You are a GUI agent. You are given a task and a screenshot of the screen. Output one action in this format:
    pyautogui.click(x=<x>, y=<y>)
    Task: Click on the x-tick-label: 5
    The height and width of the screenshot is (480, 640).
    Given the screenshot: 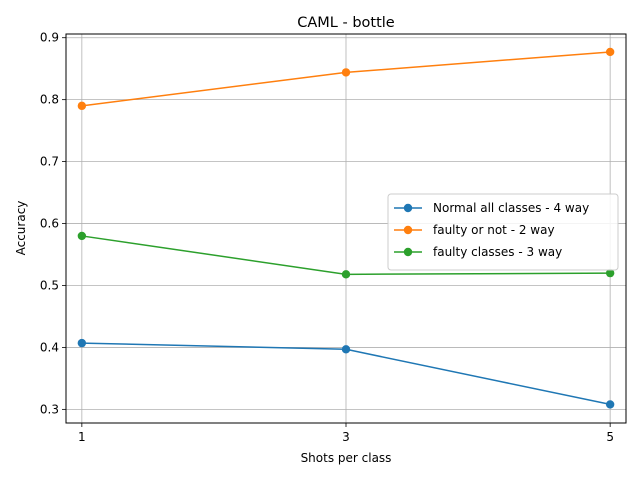 What is the action you would take?
    pyautogui.click(x=610, y=437)
    